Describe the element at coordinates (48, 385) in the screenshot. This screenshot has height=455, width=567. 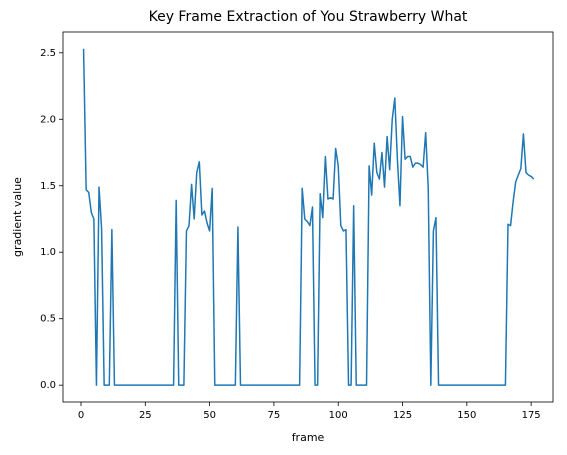
I see `y-tick-label: 0.0` at that location.